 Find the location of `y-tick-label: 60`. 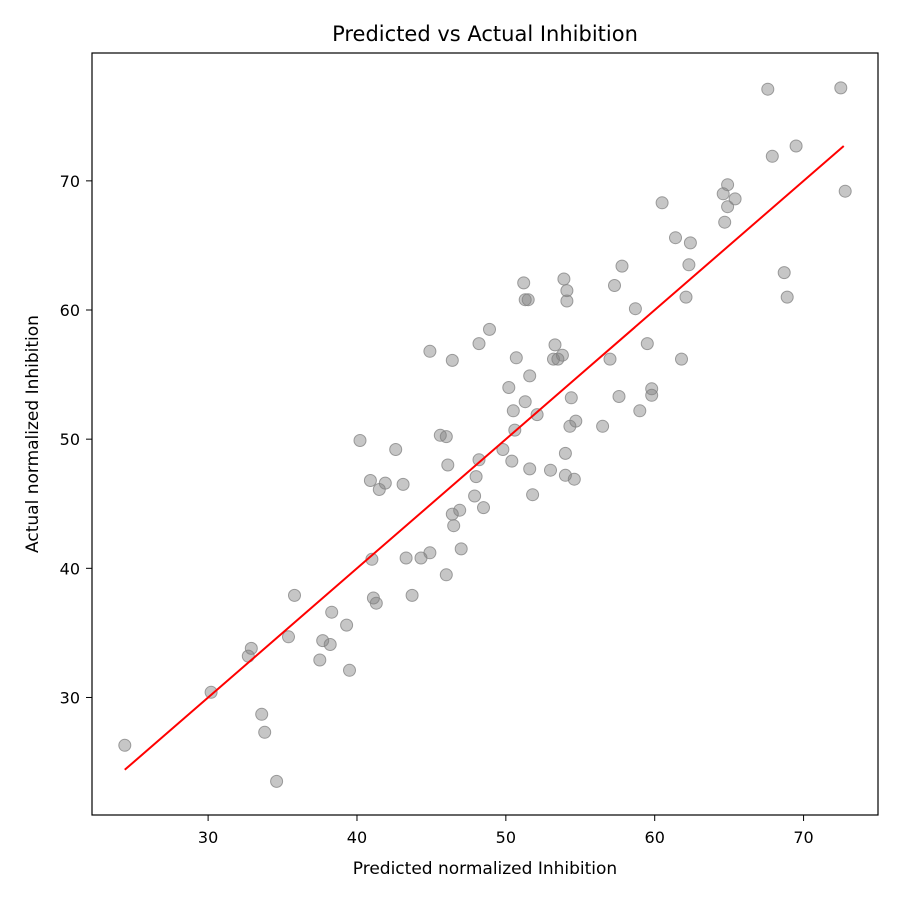

y-tick-label: 60 is located at coordinates (70, 310).